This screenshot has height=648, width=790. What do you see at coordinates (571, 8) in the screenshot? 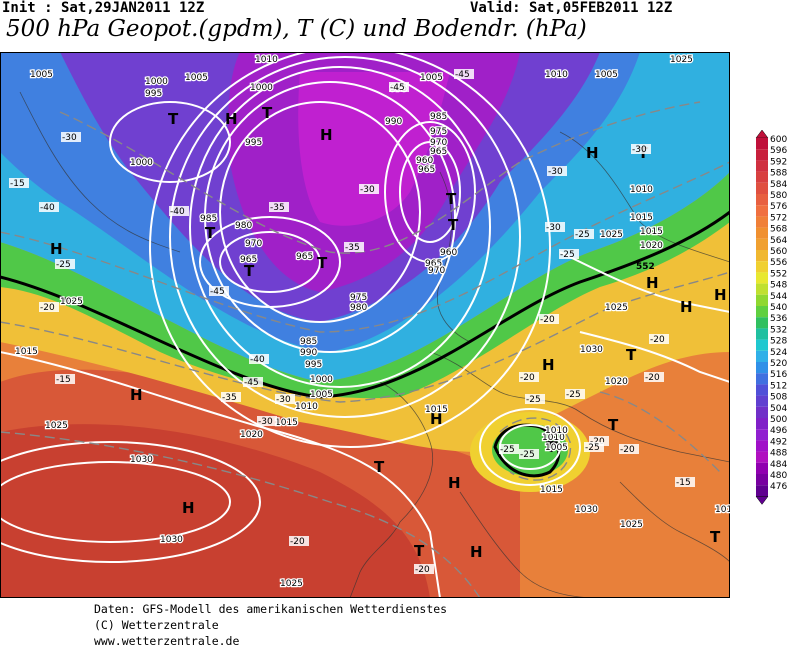
I see `valid-time: Valid: Sat,05FEB2011 12Z` at bounding box center [571, 8].